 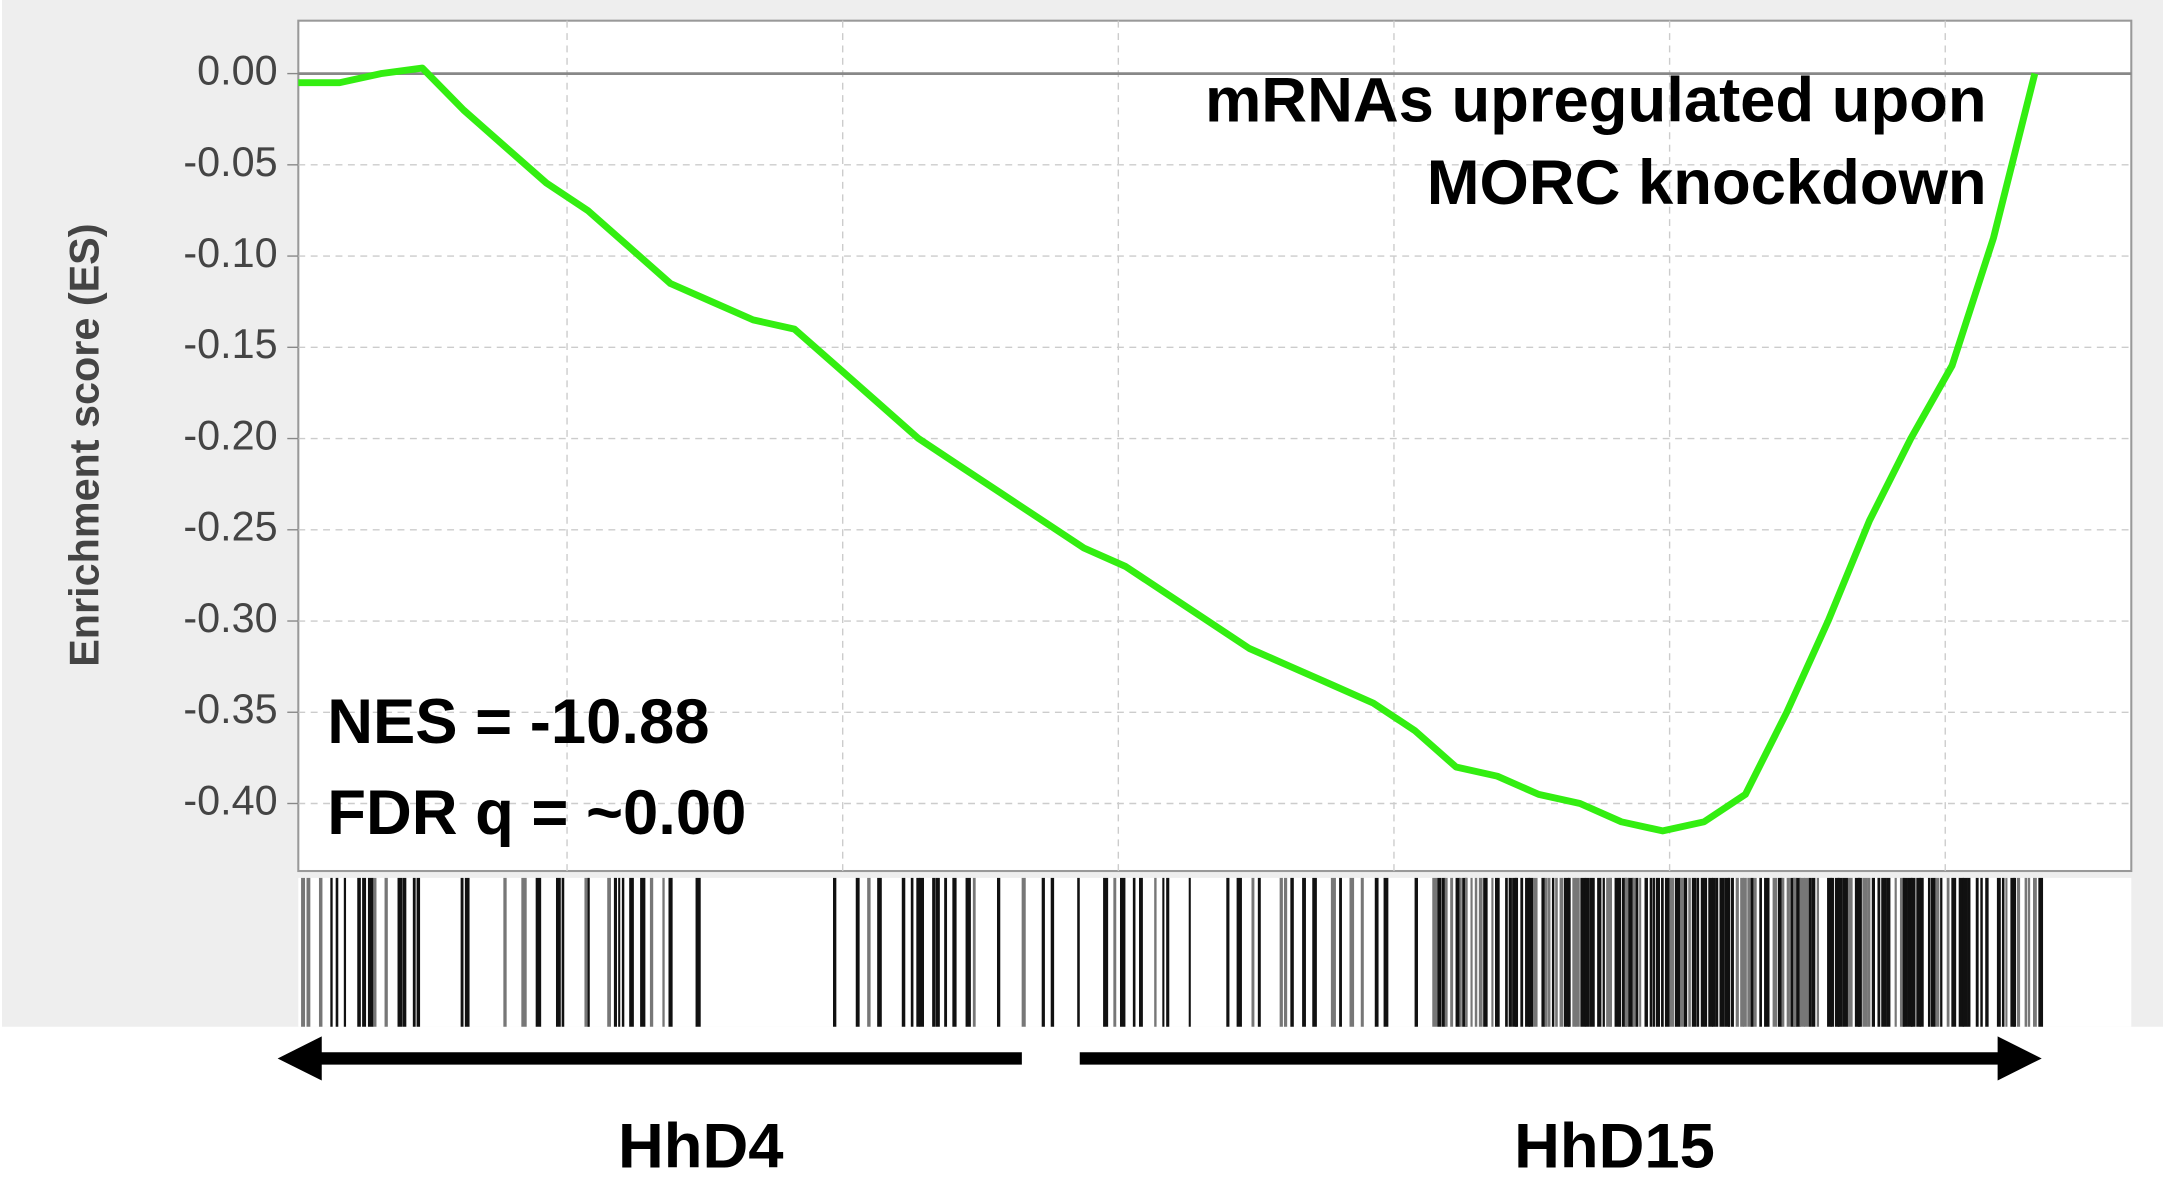 I want to click on y-tick-label: -0.15, so click(x=230, y=344).